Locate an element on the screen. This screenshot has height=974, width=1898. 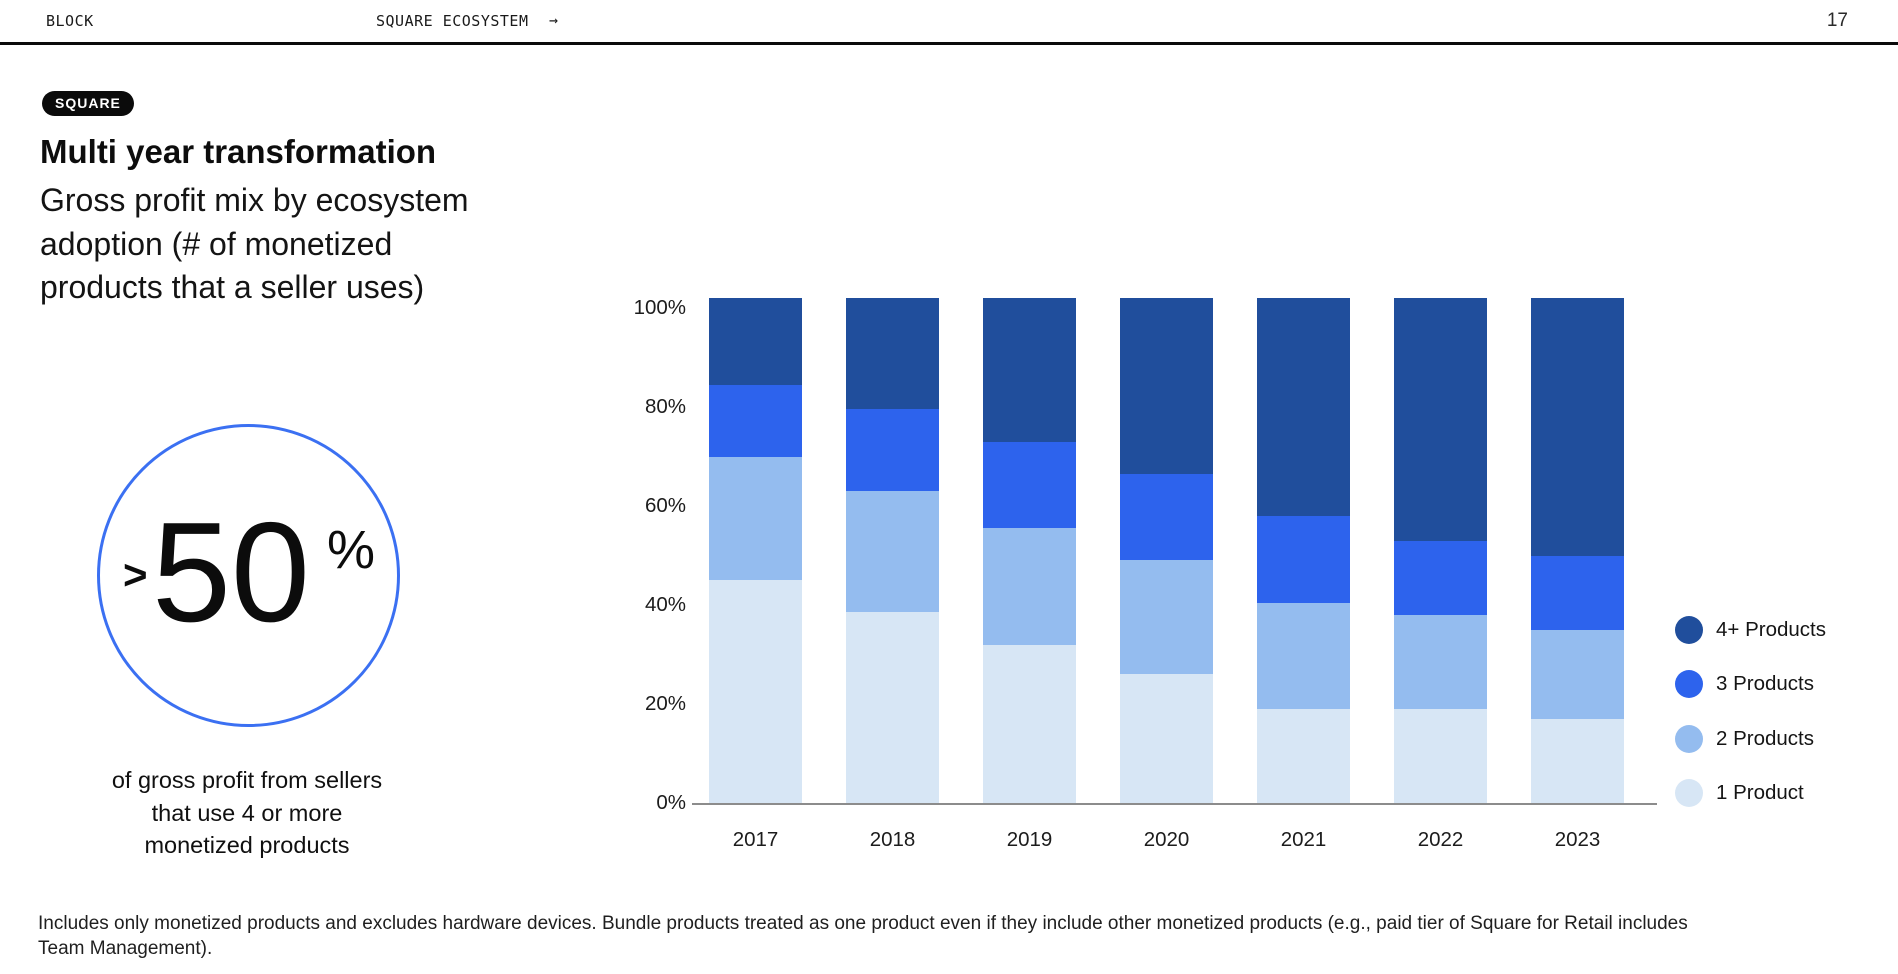
bar-2019 is located at coordinates (1029, 550).